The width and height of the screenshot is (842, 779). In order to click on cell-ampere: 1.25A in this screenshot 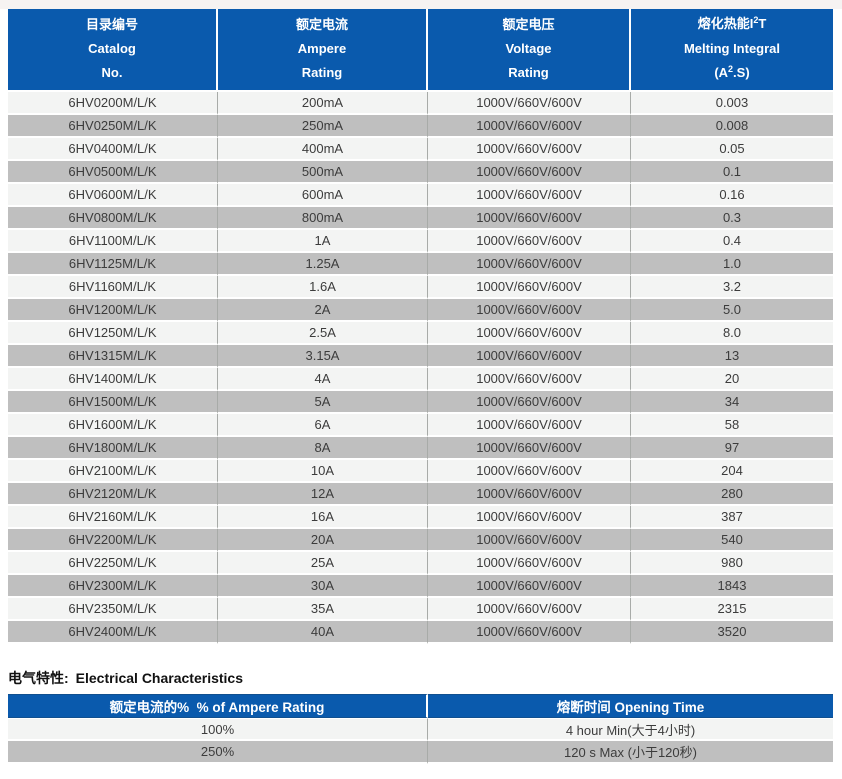, I will do `click(323, 264)`.